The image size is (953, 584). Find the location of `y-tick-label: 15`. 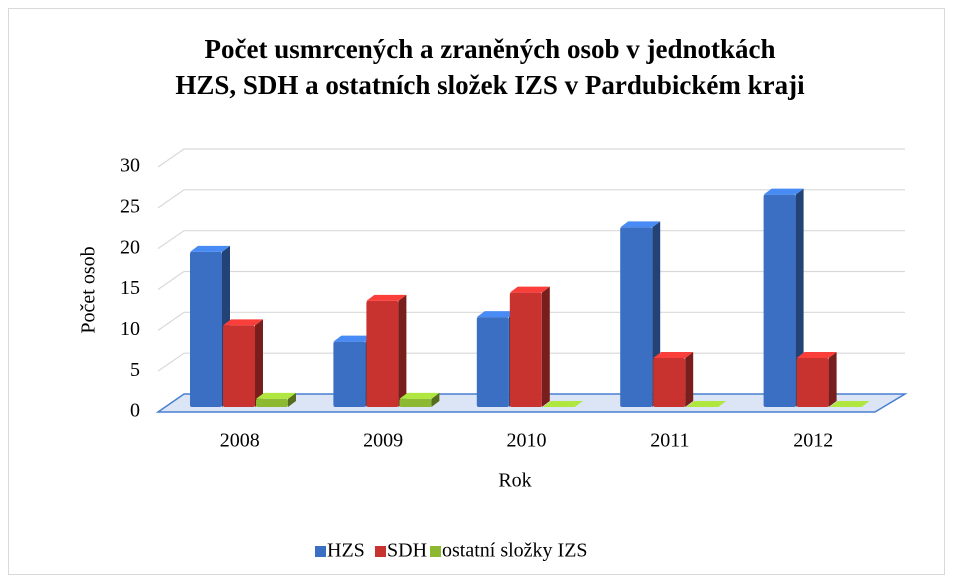

y-tick-label: 15 is located at coordinates (130, 288).